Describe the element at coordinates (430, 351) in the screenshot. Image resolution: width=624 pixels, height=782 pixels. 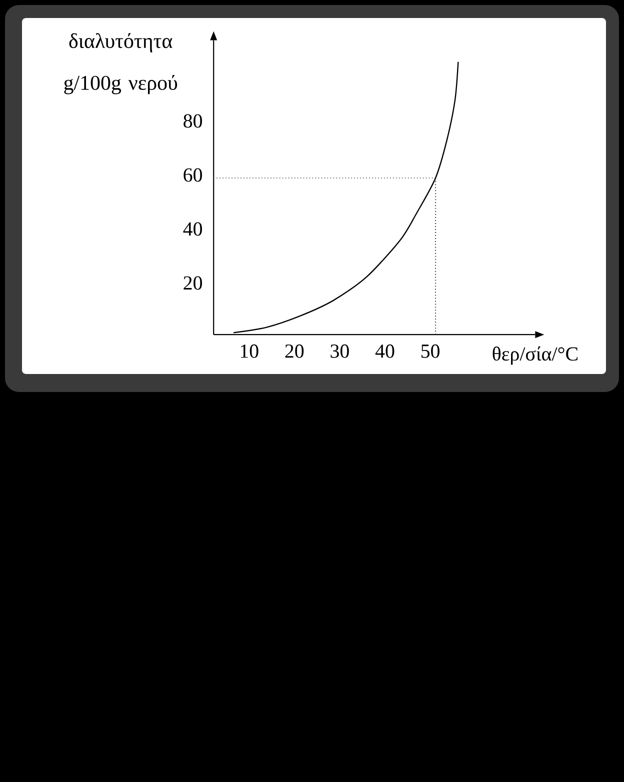
I see `x-tick-label: 50` at that location.